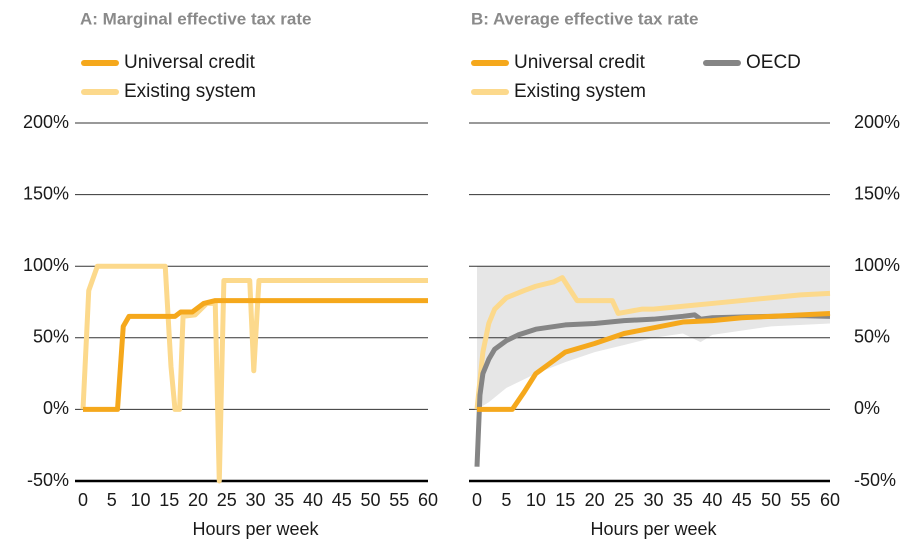 This screenshot has width=915, height=544. I want to click on legend-label: OECD, so click(773, 62).